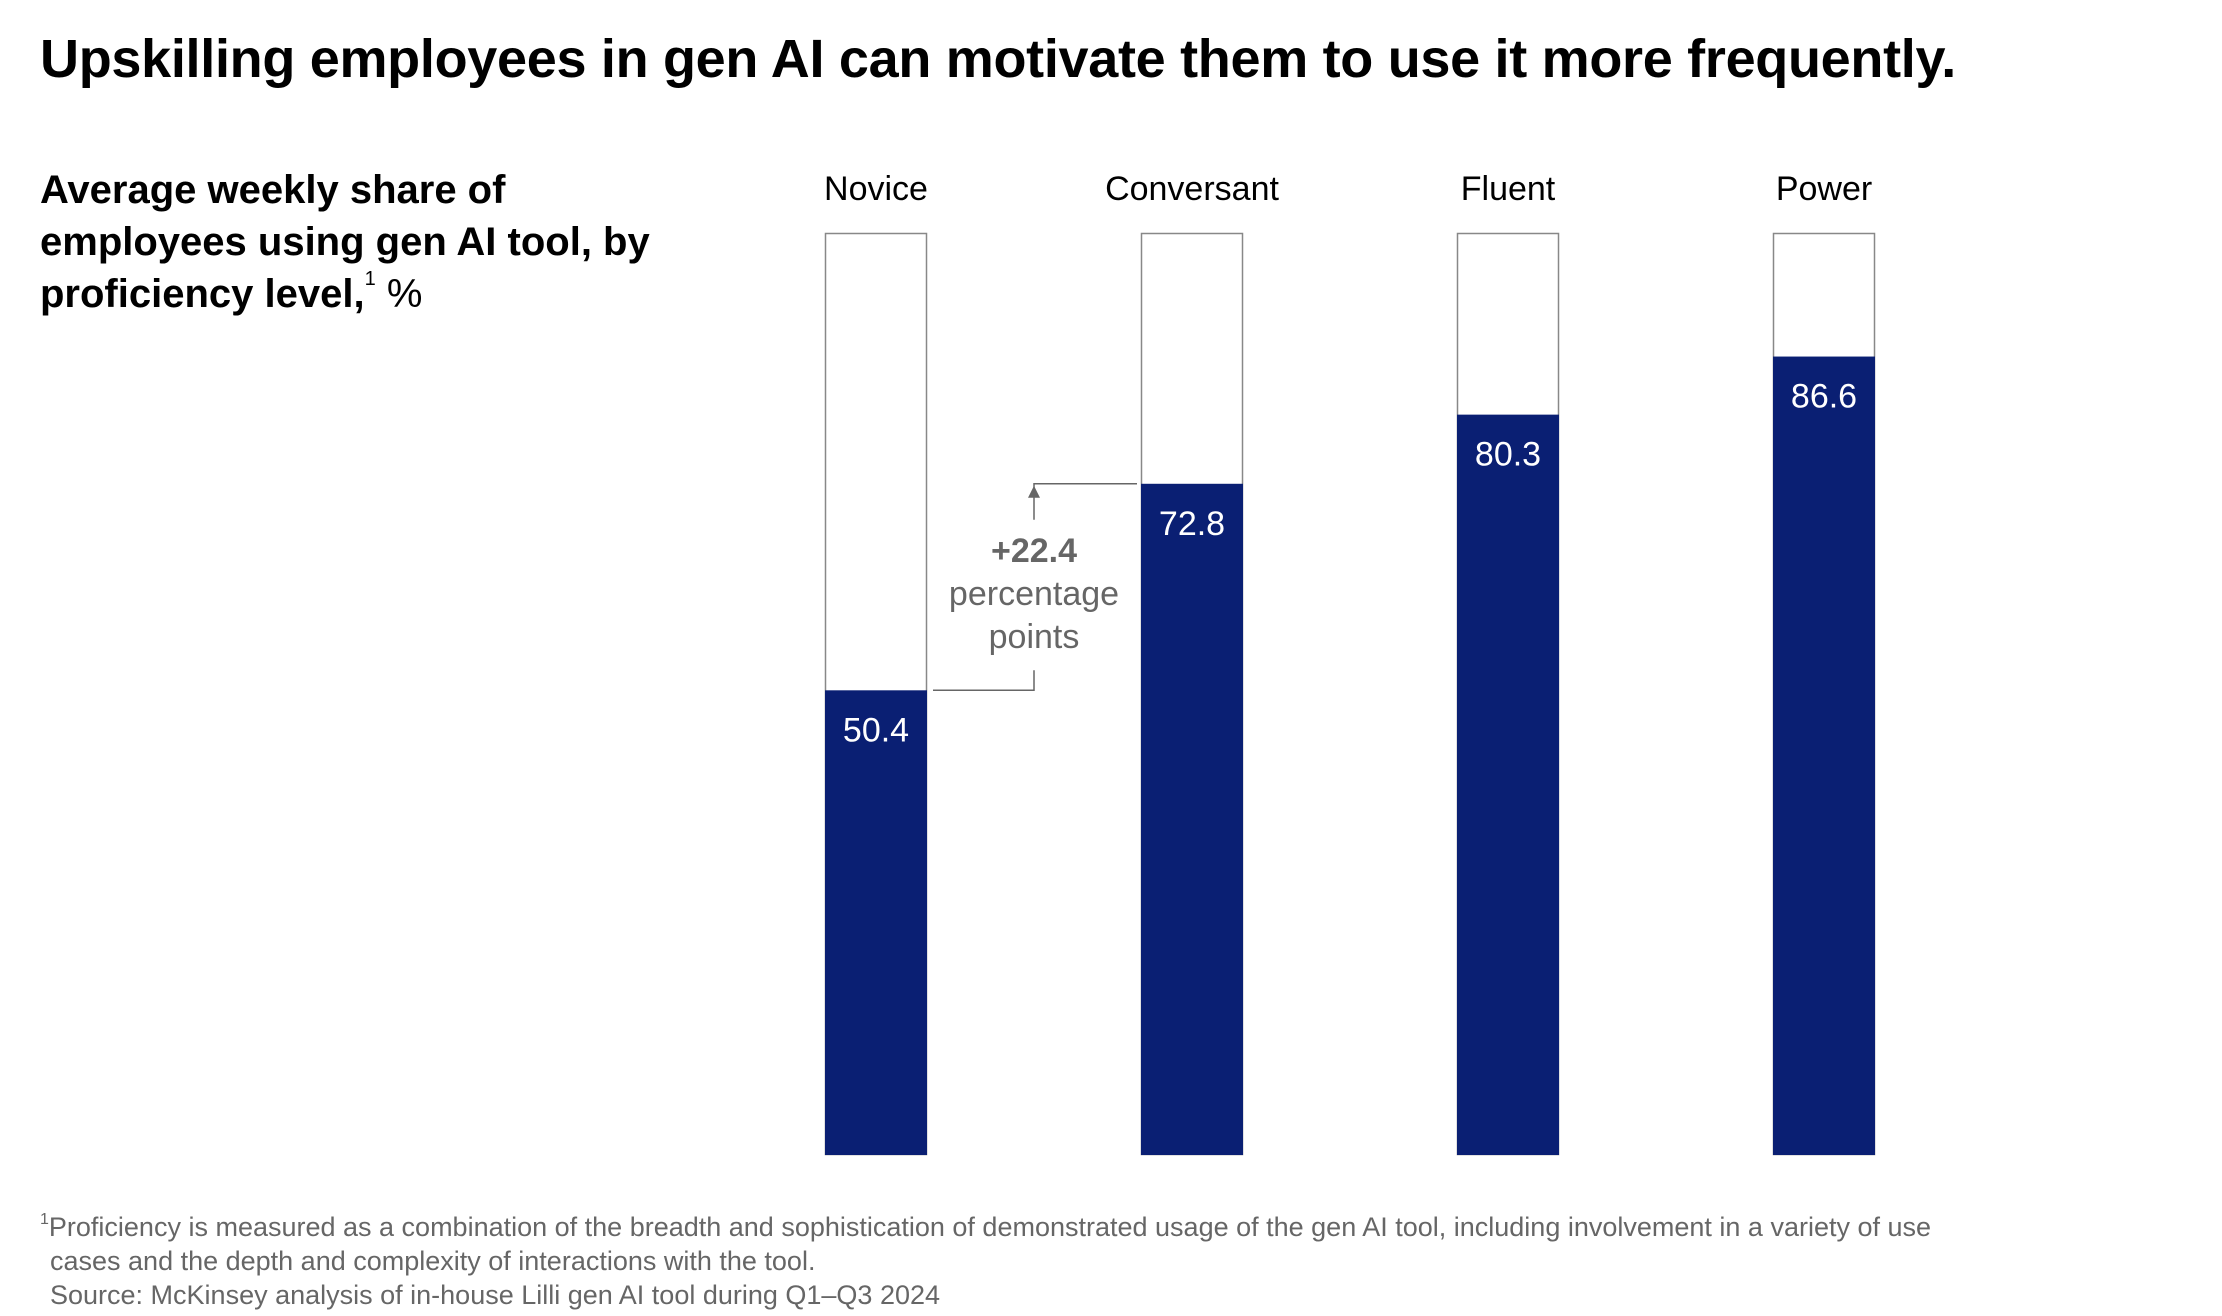 The height and width of the screenshot is (1316, 2222). What do you see at coordinates (876, 922) in the screenshot?
I see `bar-novice` at bounding box center [876, 922].